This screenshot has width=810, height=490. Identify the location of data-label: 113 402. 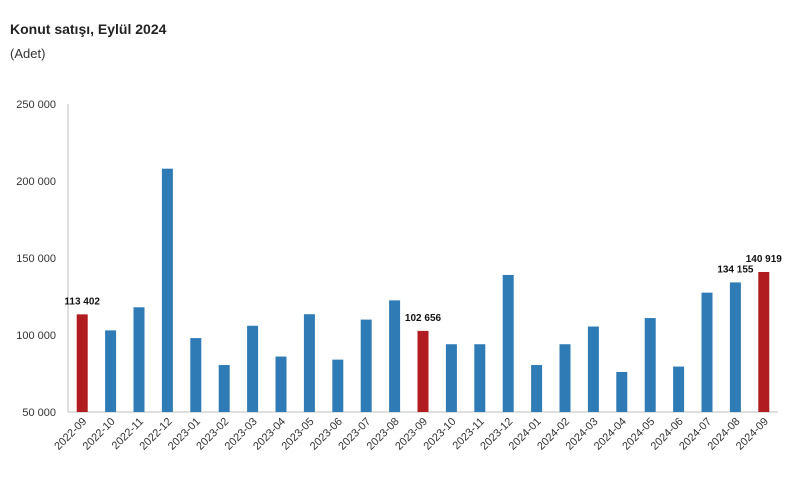
(82, 301).